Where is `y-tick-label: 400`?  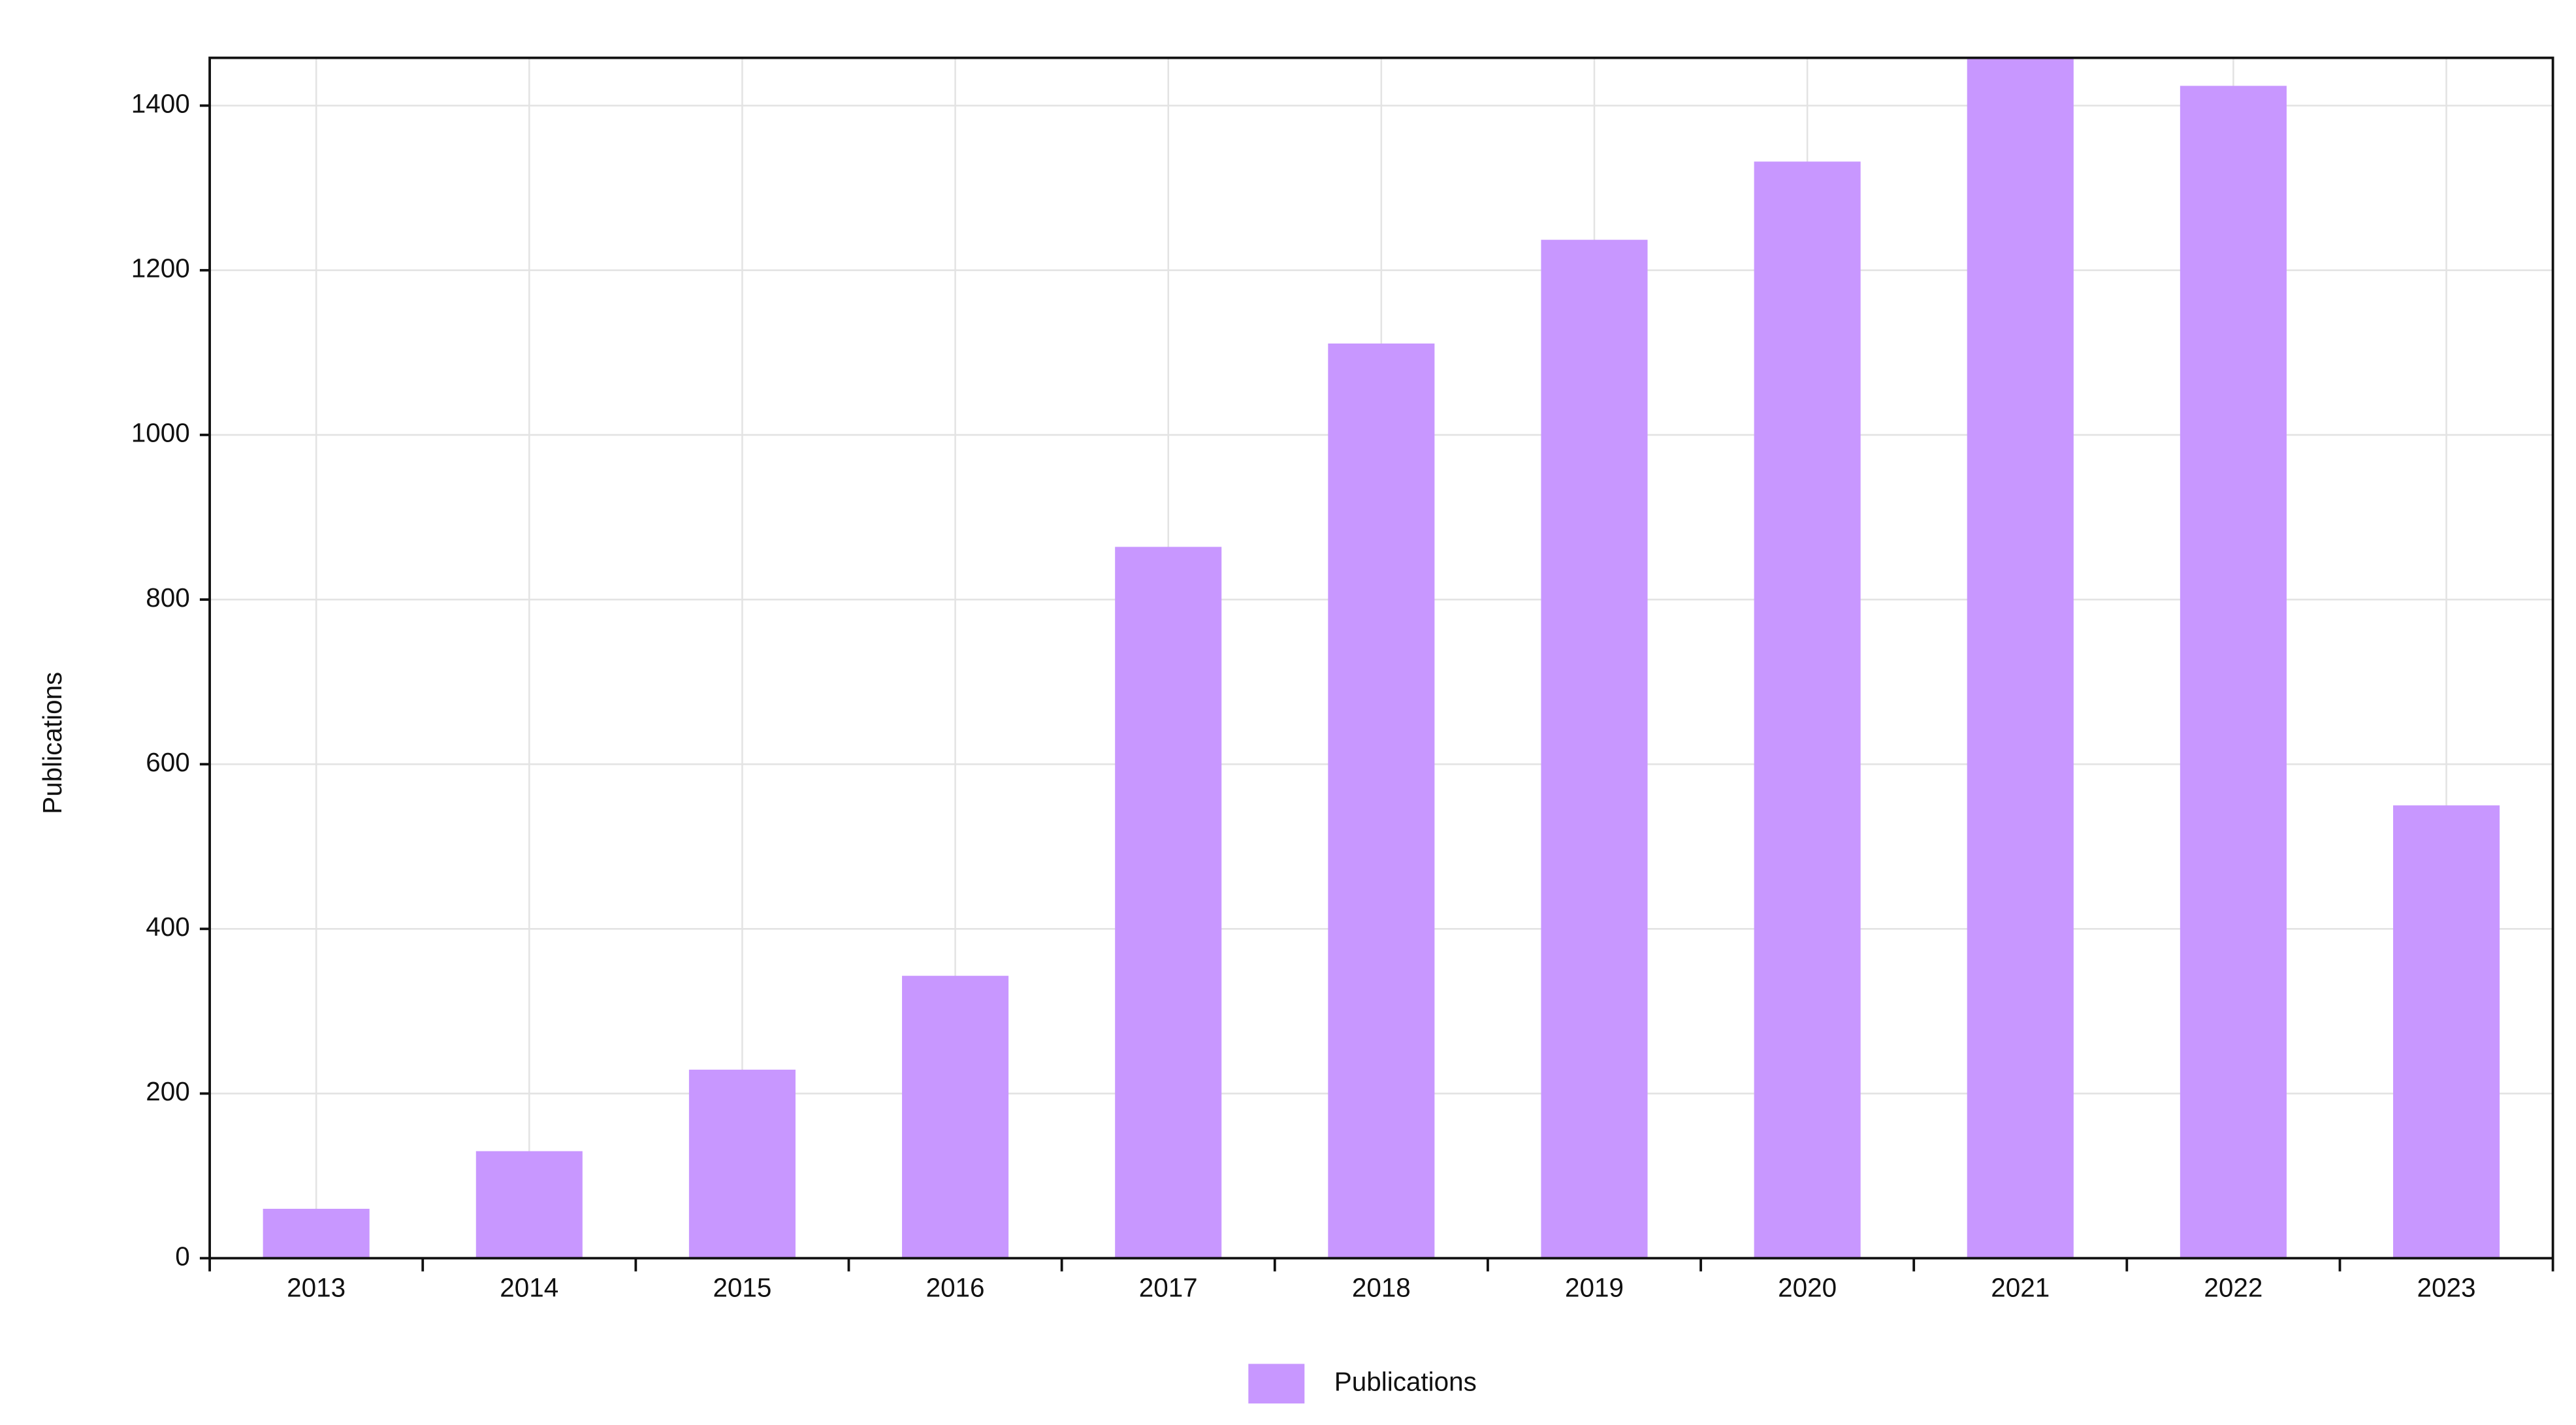 y-tick-label: 400 is located at coordinates (167, 927).